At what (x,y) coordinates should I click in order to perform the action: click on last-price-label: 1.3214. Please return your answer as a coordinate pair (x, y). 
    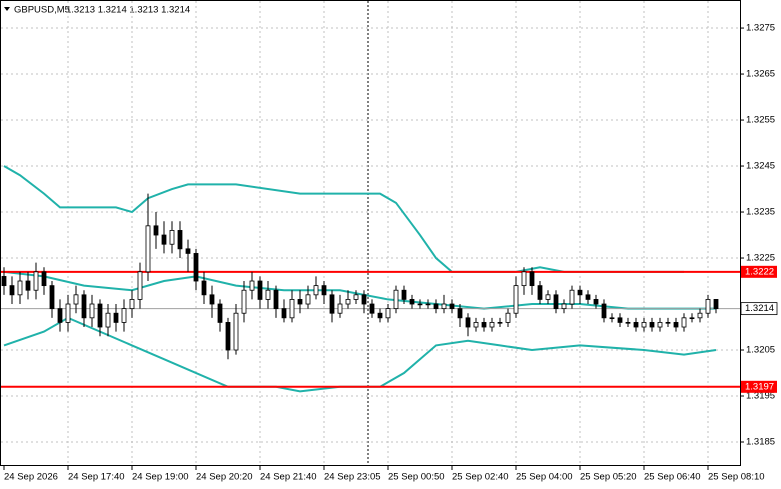
    Looking at the image, I should click on (759, 308).